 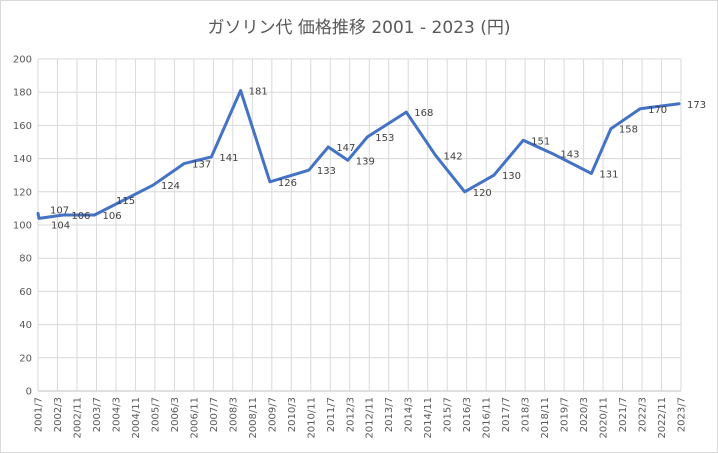 What do you see at coordinates (657, 110) in the screenshot?
I see `data-label: 170` at bounding box center [657, 110].